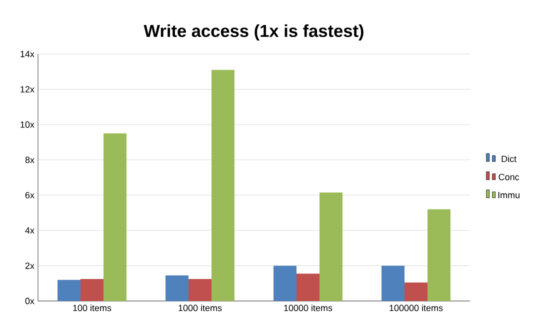  What do you see at coordinates (416, 308) in the screenshot?
I see `x-tick-label: 100000 items` at bounding box center [416, 308].